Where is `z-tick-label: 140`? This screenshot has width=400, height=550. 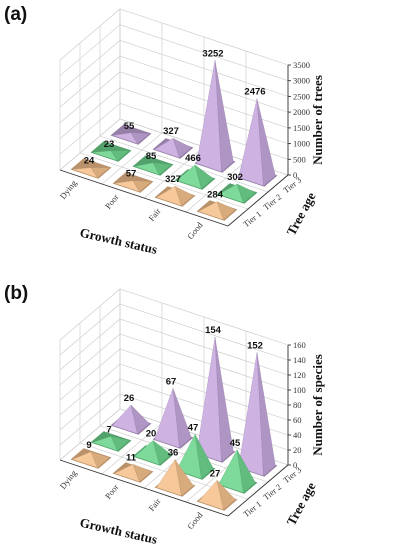
z-tick-label: 140 is located at coordinates (299, 360).